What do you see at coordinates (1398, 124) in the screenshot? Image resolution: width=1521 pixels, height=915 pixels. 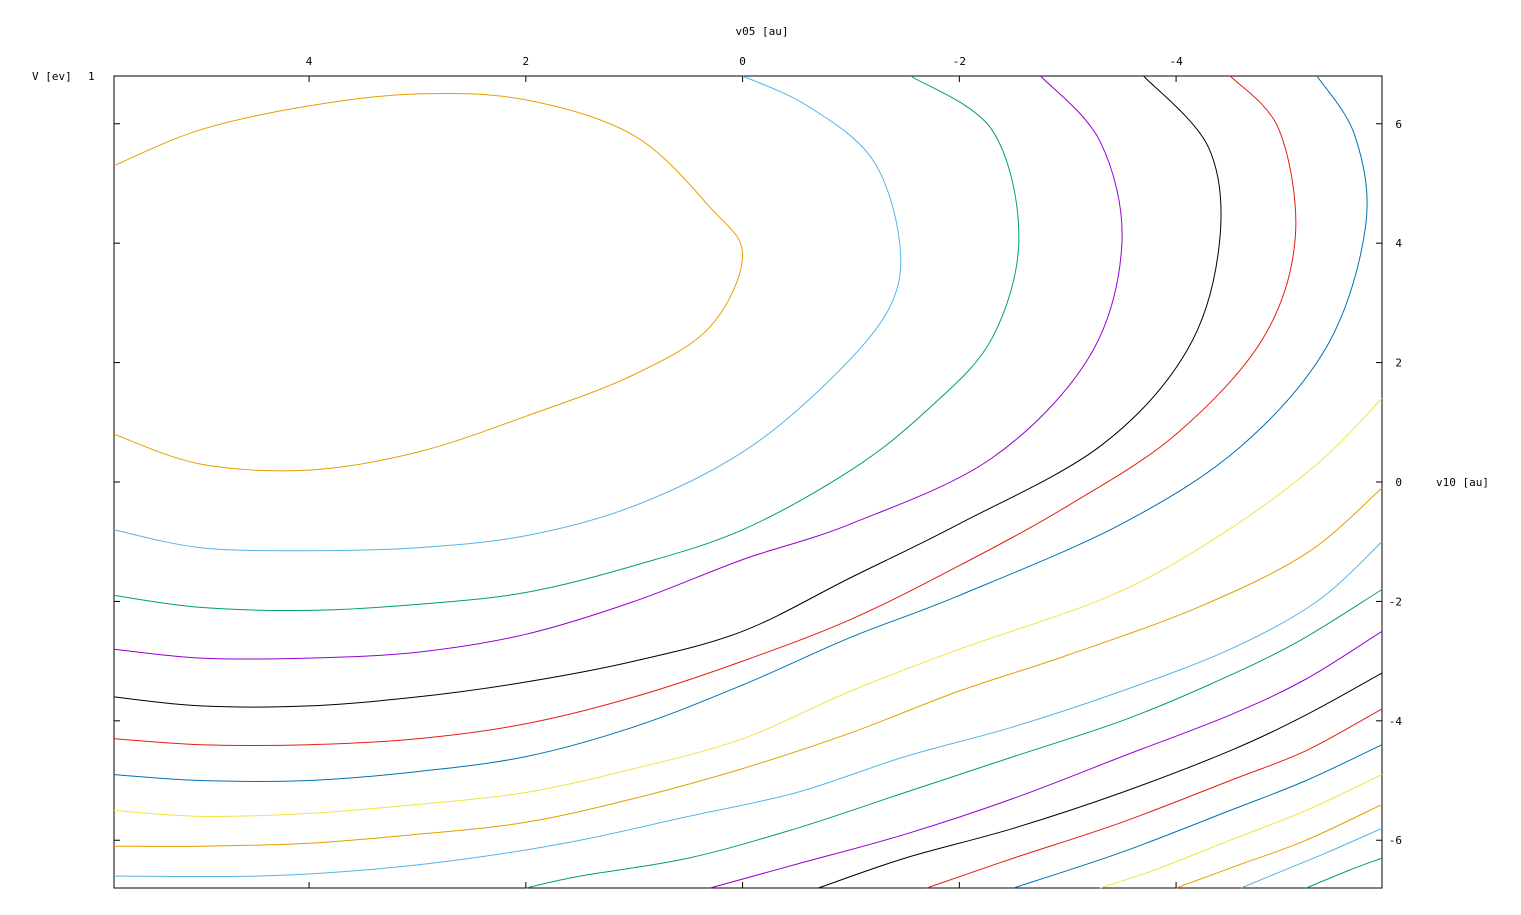 I see `y-tick-label-1: 6` at bounding box center [1398, 124].